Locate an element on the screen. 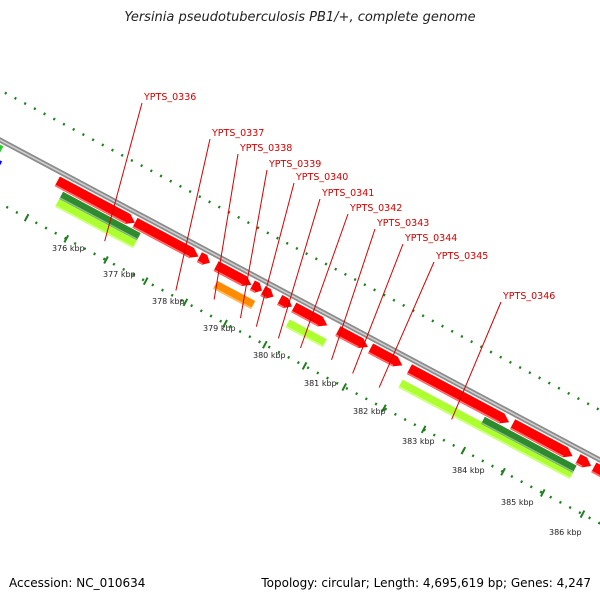  cds-arrow-3-shine is located at coordinates (199, 262).